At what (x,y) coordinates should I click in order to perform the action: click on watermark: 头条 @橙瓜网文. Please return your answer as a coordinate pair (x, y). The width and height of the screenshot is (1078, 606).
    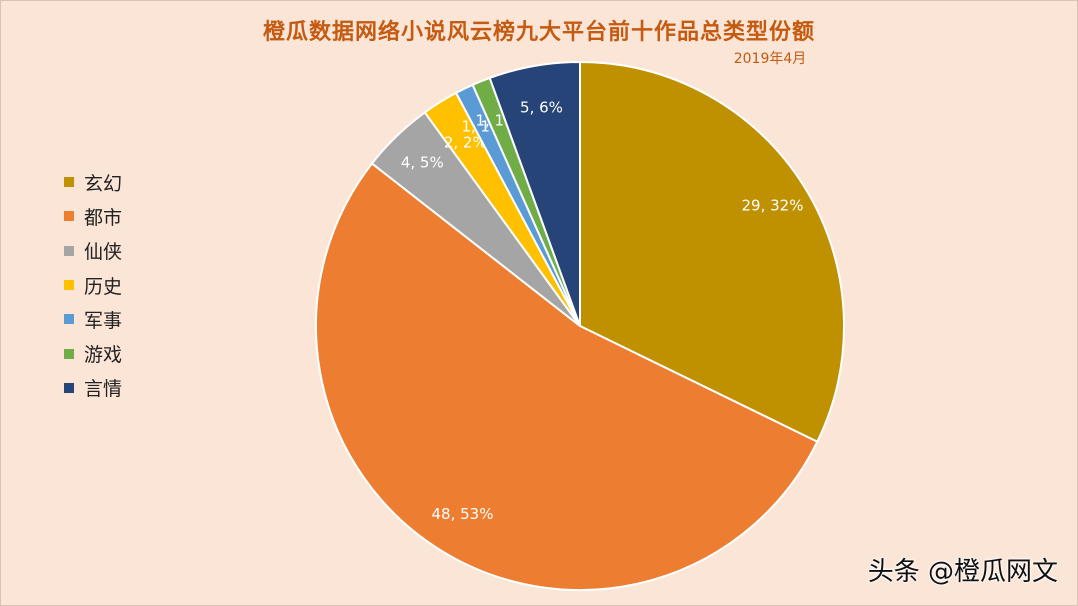
    Looking at the image, I should click on (962, 572).